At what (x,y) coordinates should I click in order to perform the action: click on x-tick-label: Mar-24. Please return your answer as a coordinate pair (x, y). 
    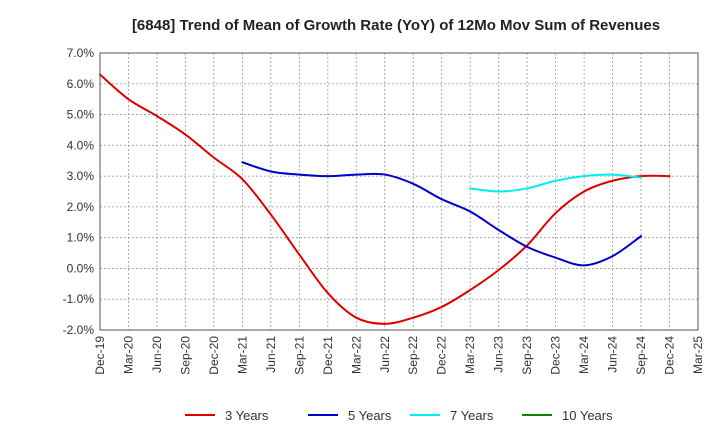
    Looking at the image, I should click on (584, 355).